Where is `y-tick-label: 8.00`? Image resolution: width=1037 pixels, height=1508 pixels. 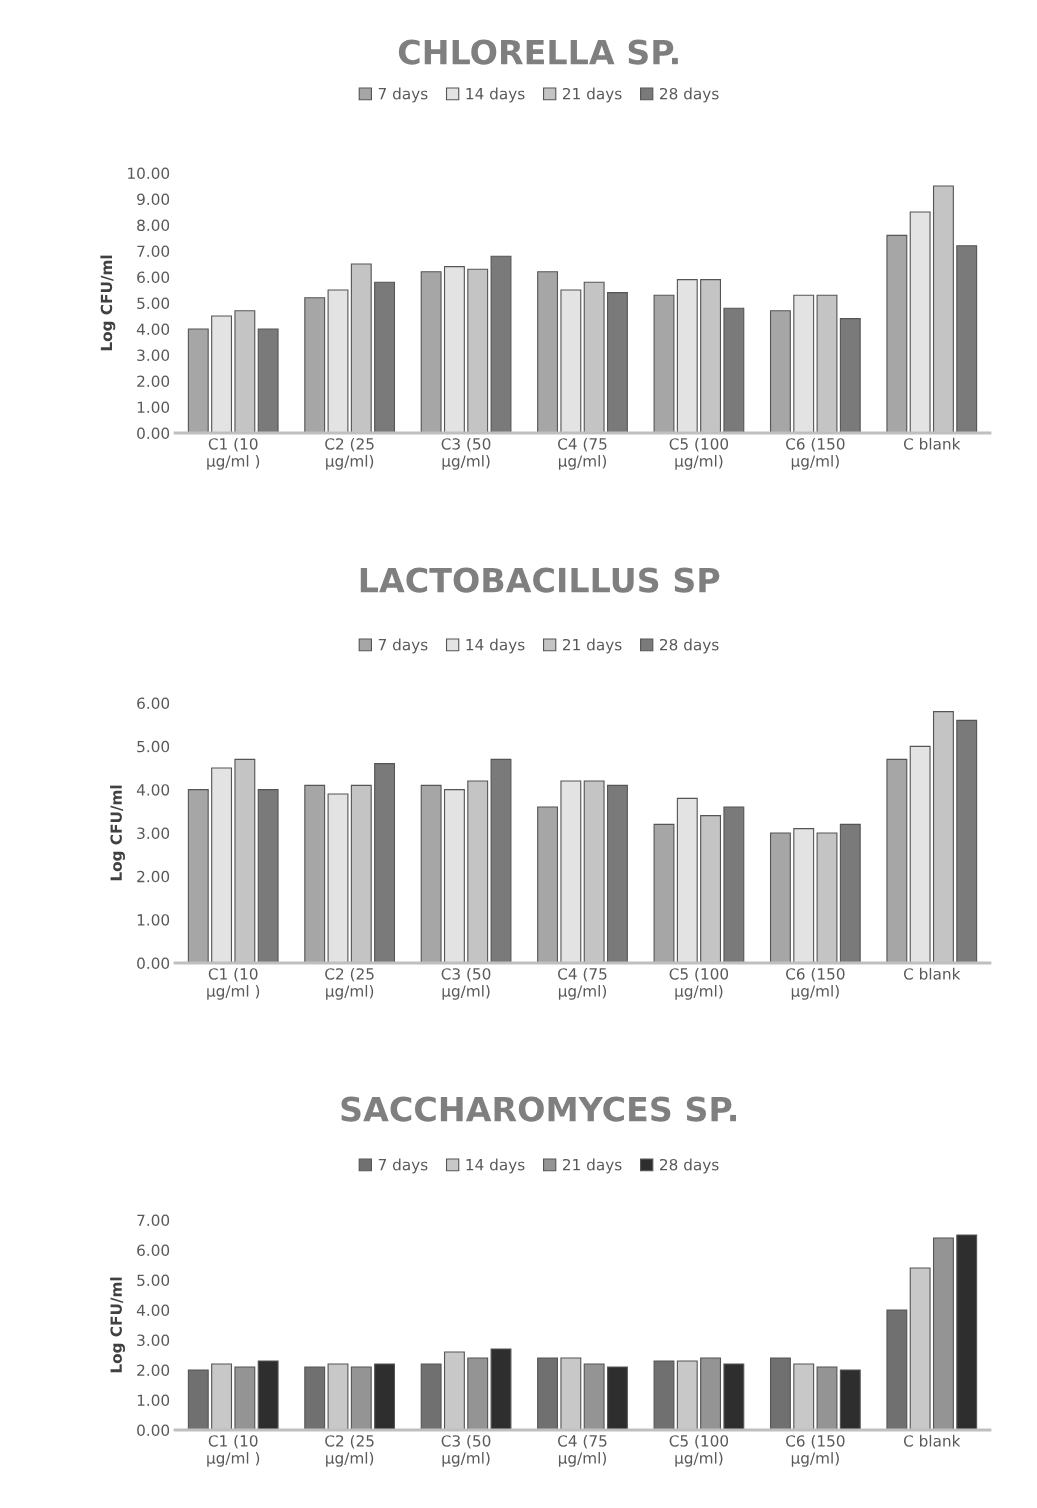
y-tick-label: 8.00 is located at coordinates (153, 225).